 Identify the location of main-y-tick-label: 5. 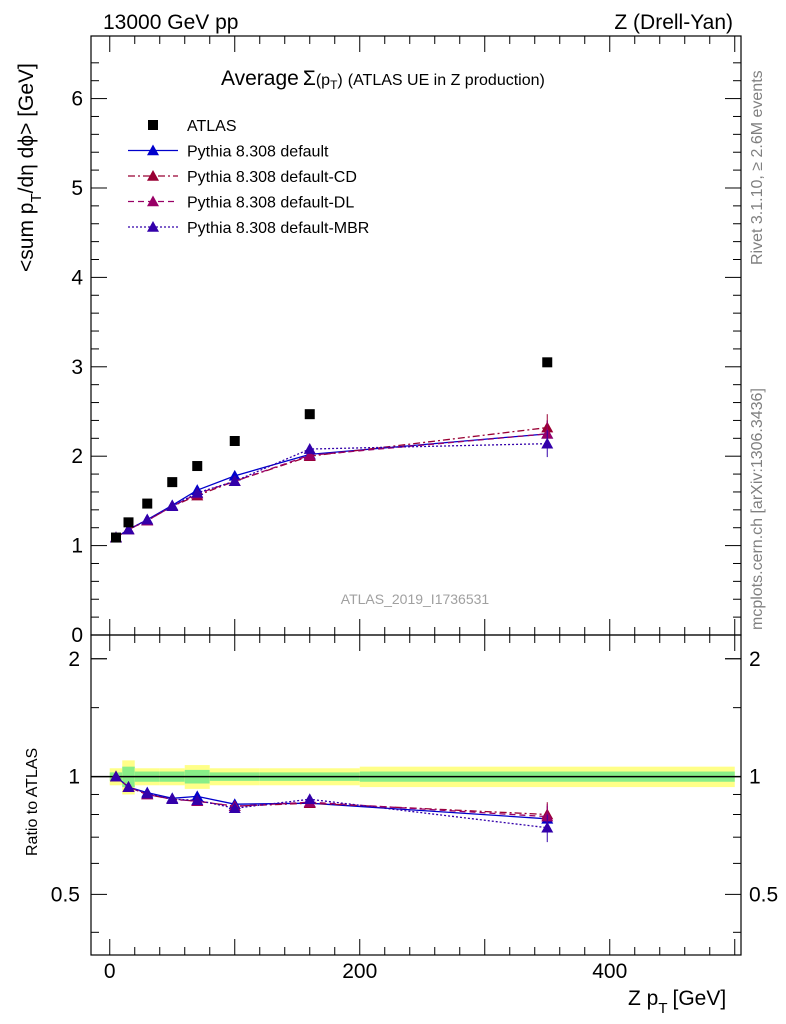
(77, 188).